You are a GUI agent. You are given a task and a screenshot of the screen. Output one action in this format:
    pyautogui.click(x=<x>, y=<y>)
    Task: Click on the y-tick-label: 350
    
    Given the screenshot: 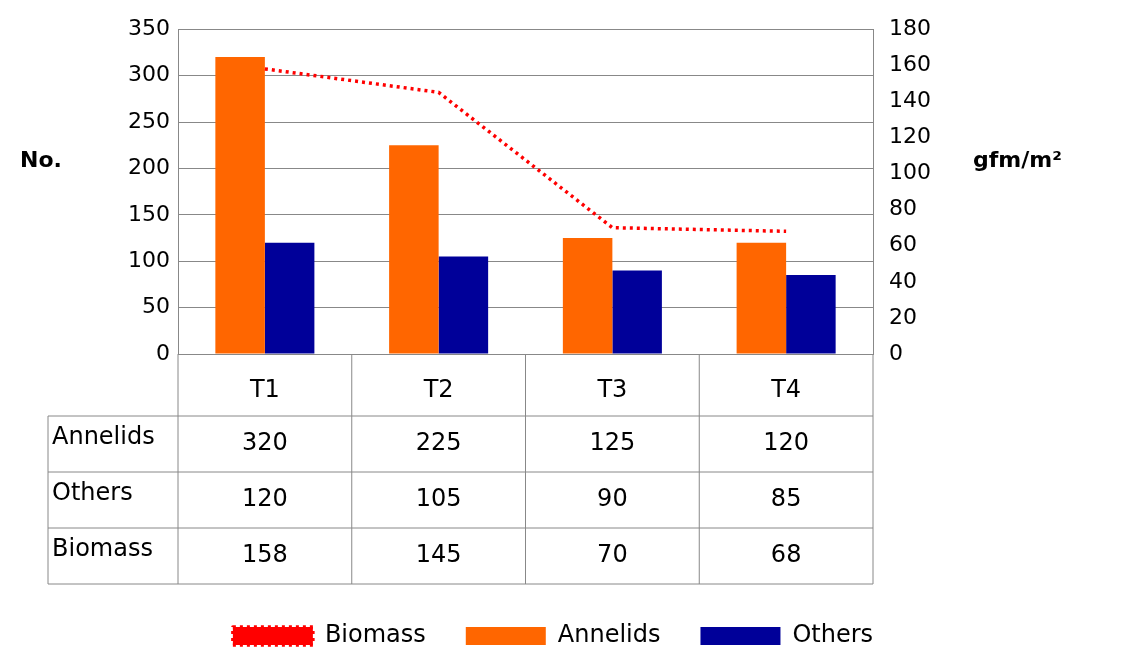 What is the action you would take?
    pyautogui.click(x=149, y=27)
    